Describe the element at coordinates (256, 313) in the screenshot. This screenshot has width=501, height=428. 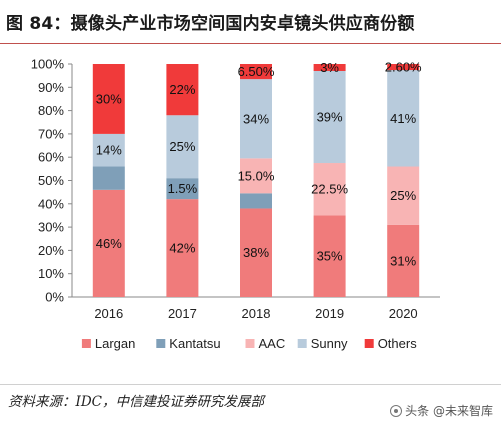
I see `x-tick-label: 2018` at that location.